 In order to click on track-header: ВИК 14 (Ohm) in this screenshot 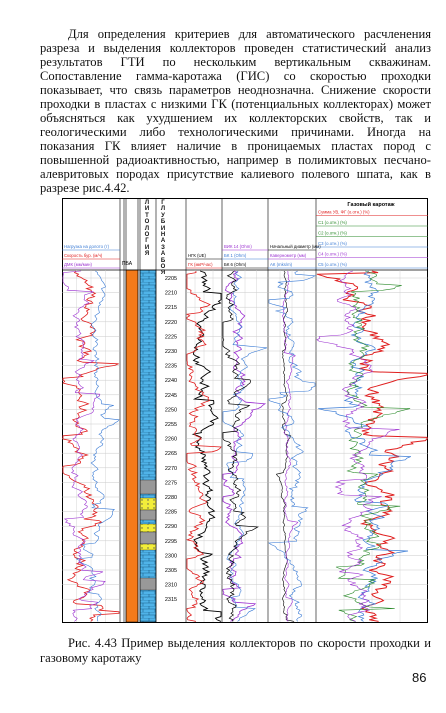, I will do `click(238, 246)`.